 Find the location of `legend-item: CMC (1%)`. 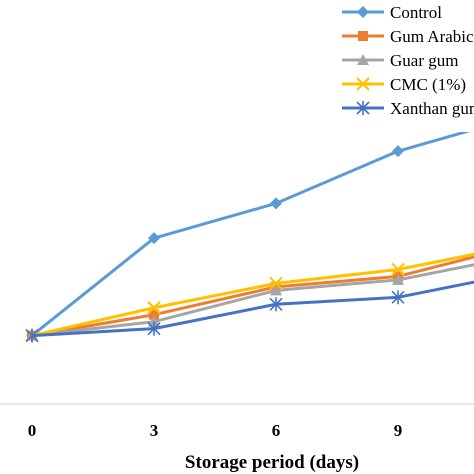

legend-item: CMC (1%) is located at coordinates (404, 84).